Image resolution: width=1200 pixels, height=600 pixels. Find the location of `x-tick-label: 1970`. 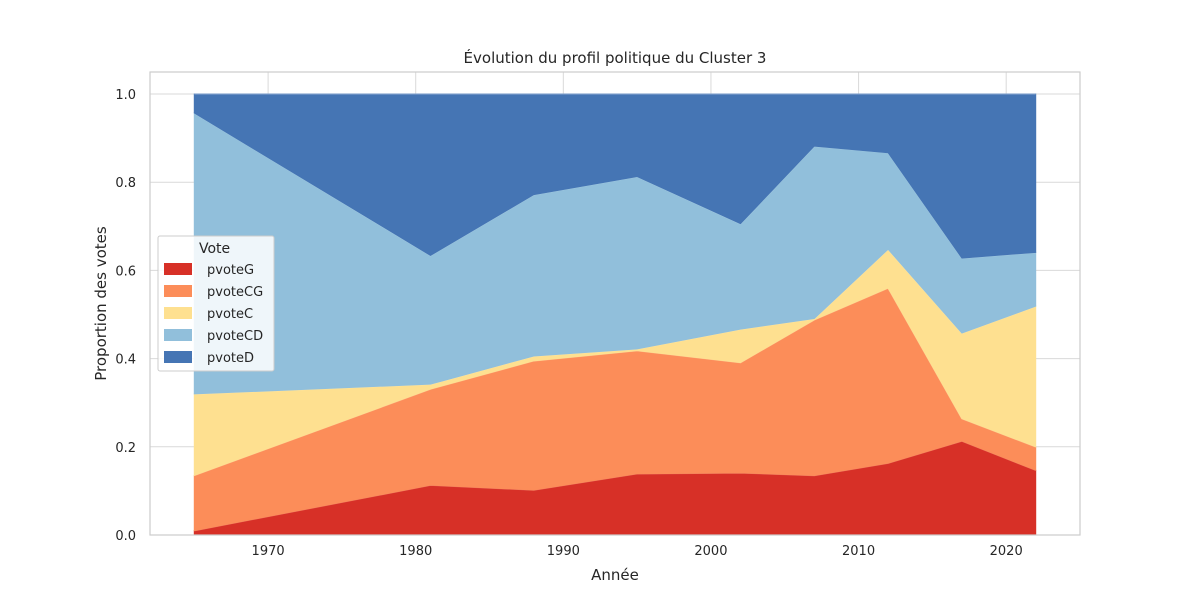

x-tick-label: 1970 is located at coordinates (268, 551).